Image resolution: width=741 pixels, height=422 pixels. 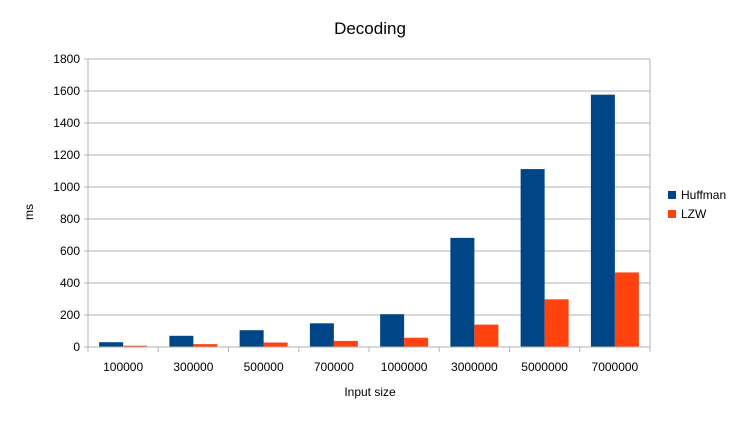 What do you see at coordinates (193, 367) in the screenshot?
I see `x-tick-label: 300000` at bounding box center [193, 367].